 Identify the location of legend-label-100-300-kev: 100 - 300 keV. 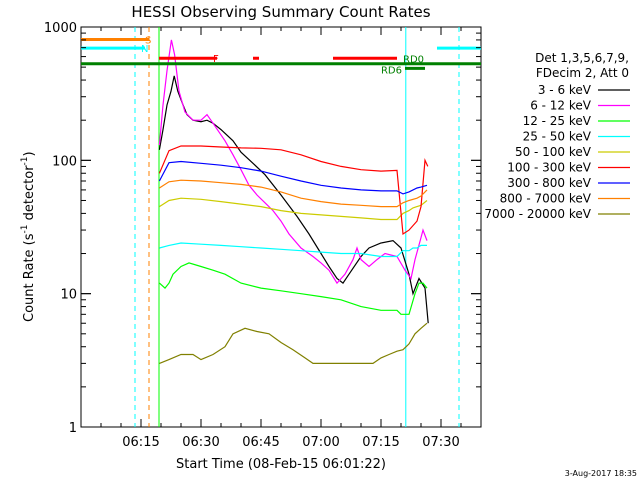
(549, 168).